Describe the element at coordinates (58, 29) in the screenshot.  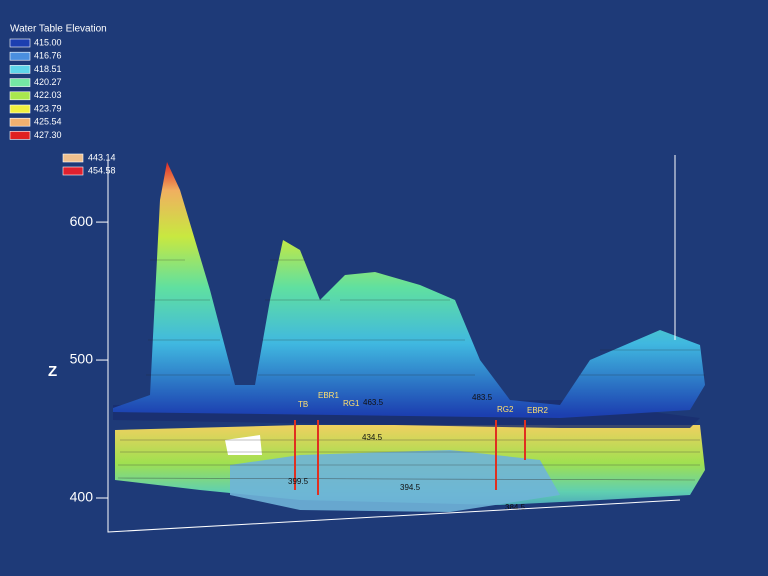
I see `legend-title: Water Table Elevation` at that location.